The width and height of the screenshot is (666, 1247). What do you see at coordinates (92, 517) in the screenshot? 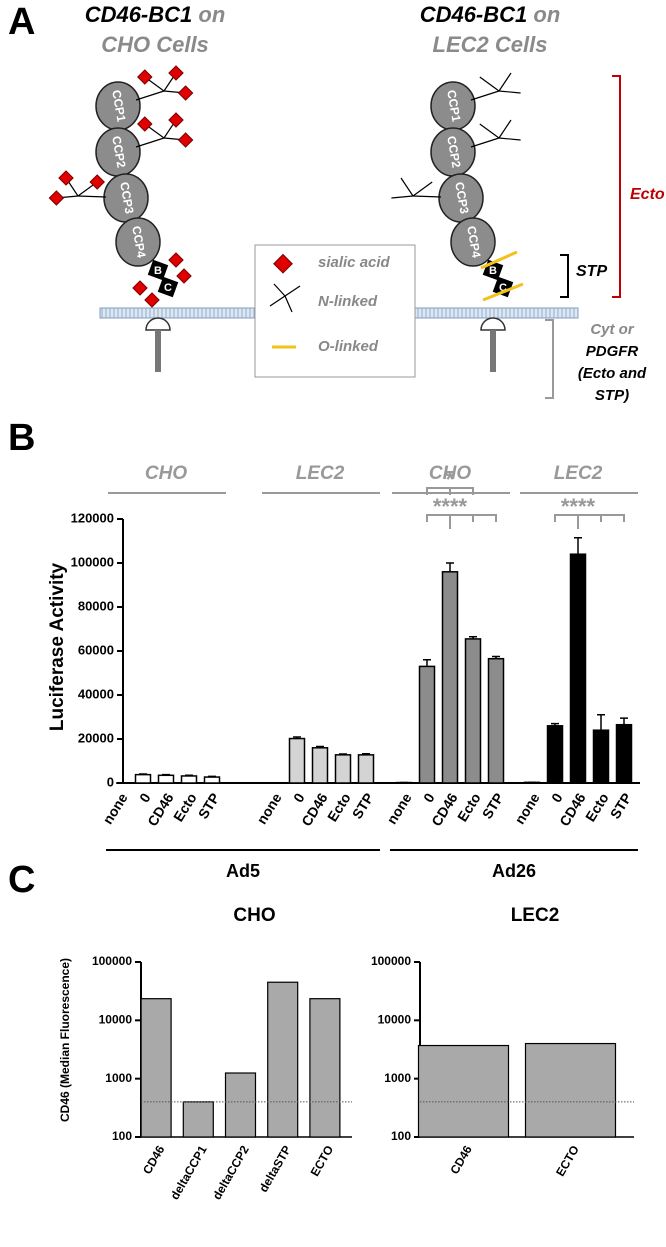
I see `y-tick-label: 120000` at bounding box center [92, 517].